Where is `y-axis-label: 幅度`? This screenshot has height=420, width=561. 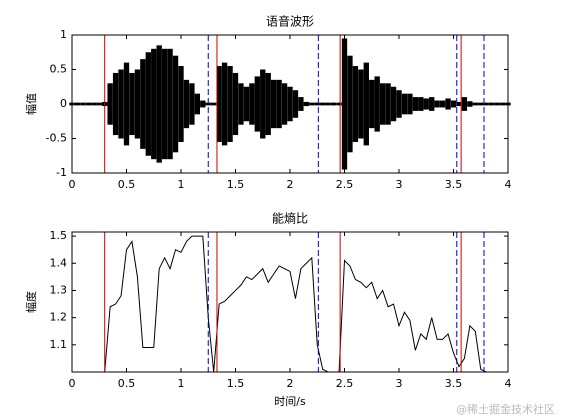 y-axis-label: 幅度 is located at coordinates (31, 302).